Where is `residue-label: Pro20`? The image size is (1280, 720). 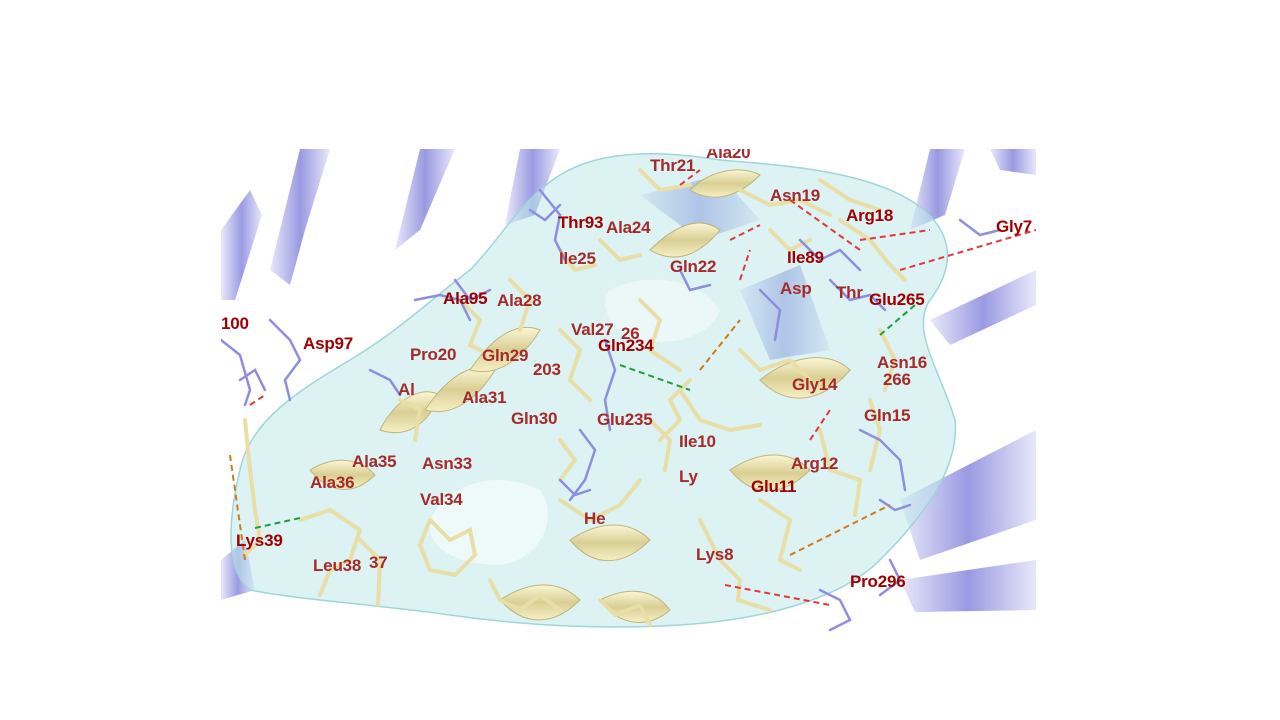 residue-label: Pro20 is located at coordinates (433, 354).